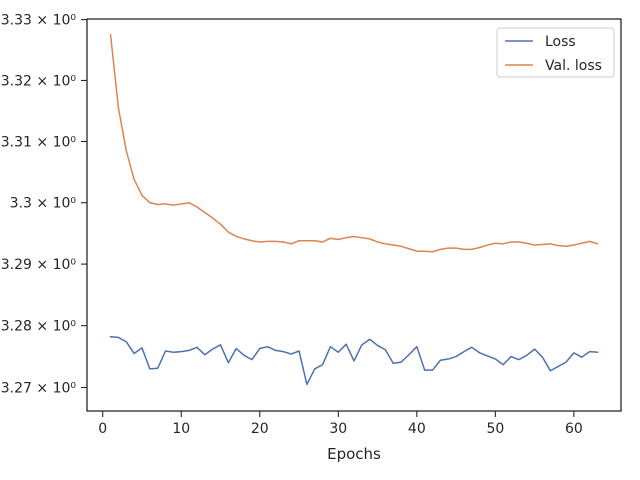 The width and height of the screenshot is (640, 480). Describe the element at coordinates (338, 429) in the screenshot. I see `x-tick-label: 30` at that location.